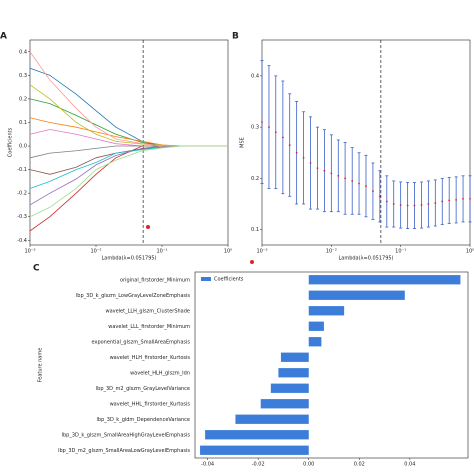  I want to click on category-label: wavelet_HHL_firstorder_Kurtosis, so click(150, 404).